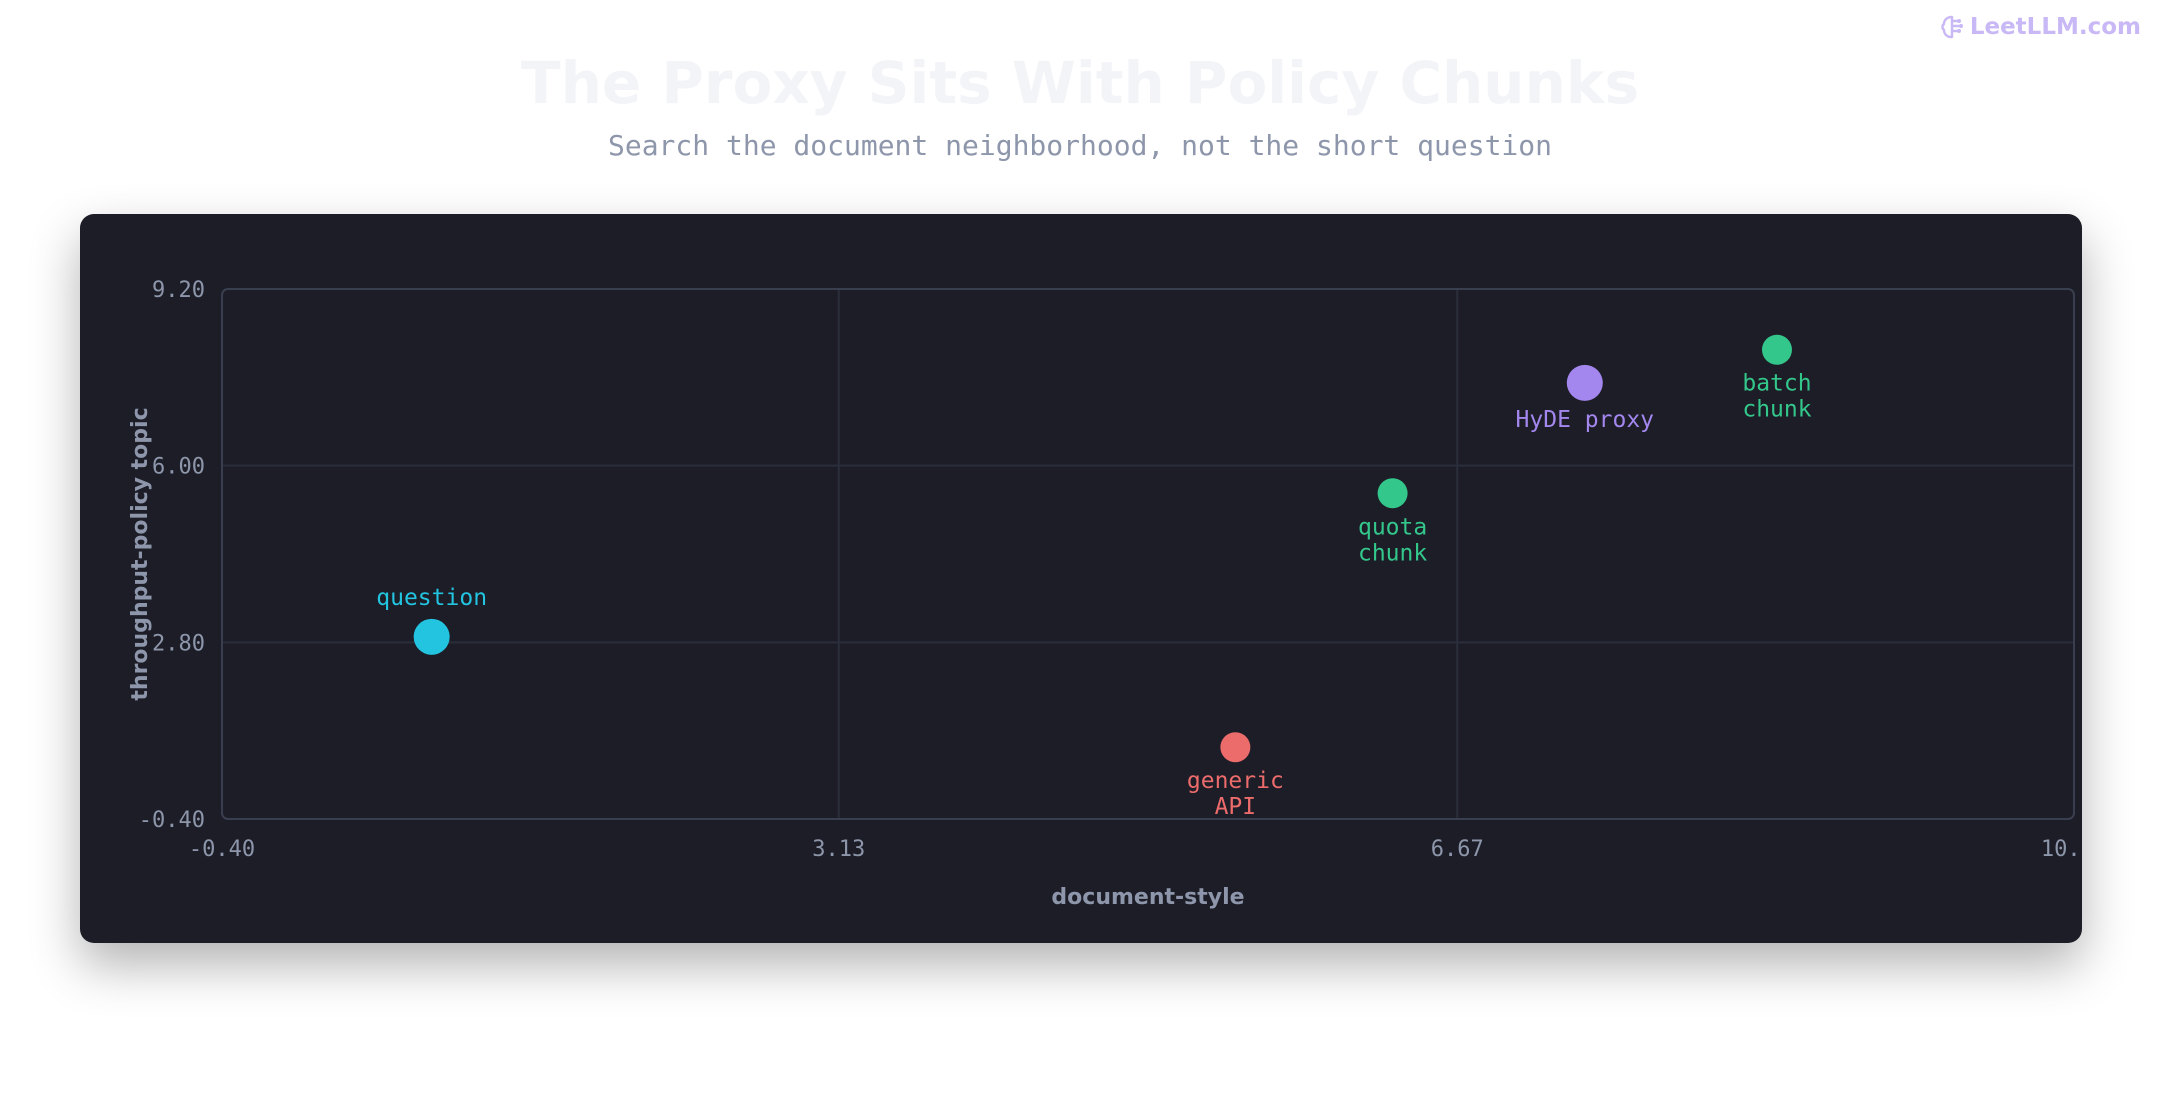 The width and height of the screenshot is (2160, 1120). What do you see at coordinates (222, 849) in the screenshot?
I see `x-tick-label: -0.40` at bounding box center [222, 849].